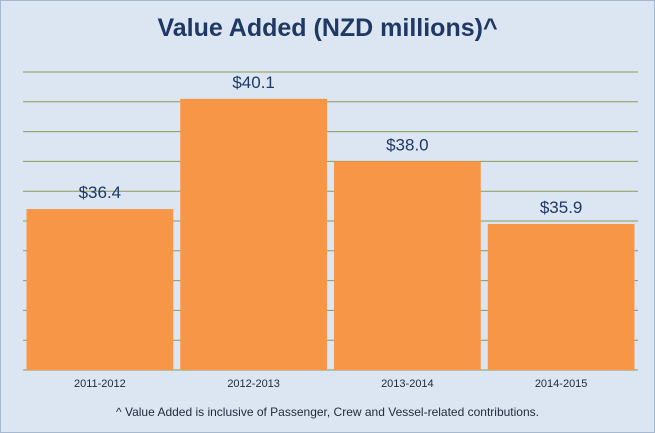  I want to click on bar-2012-2013, so click(253, 234).